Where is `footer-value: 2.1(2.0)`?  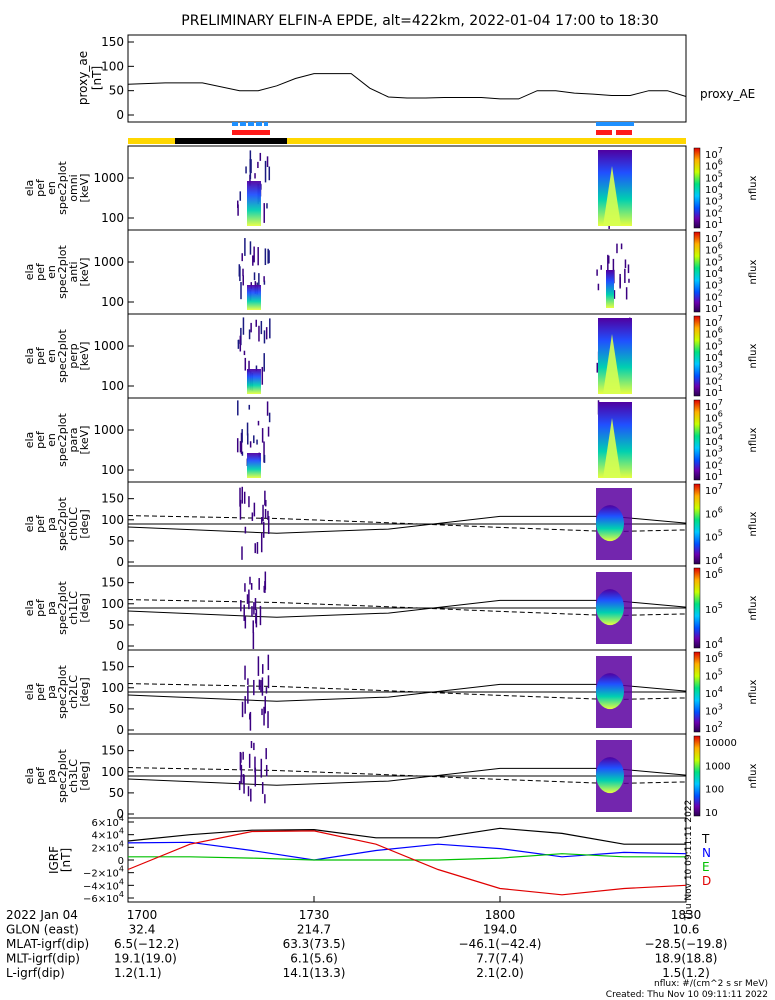 footer-value: 2.1(2.0) is located at coordinates (500, 973).